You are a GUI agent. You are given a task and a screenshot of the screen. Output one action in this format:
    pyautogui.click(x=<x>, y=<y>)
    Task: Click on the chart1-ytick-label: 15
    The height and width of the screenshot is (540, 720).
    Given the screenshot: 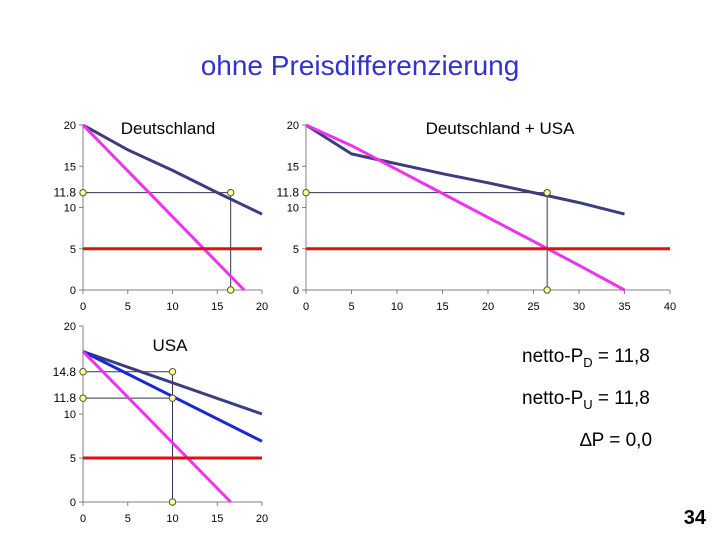 What is the action you would take?
    pyautogui.click(x=70, y=167)
    